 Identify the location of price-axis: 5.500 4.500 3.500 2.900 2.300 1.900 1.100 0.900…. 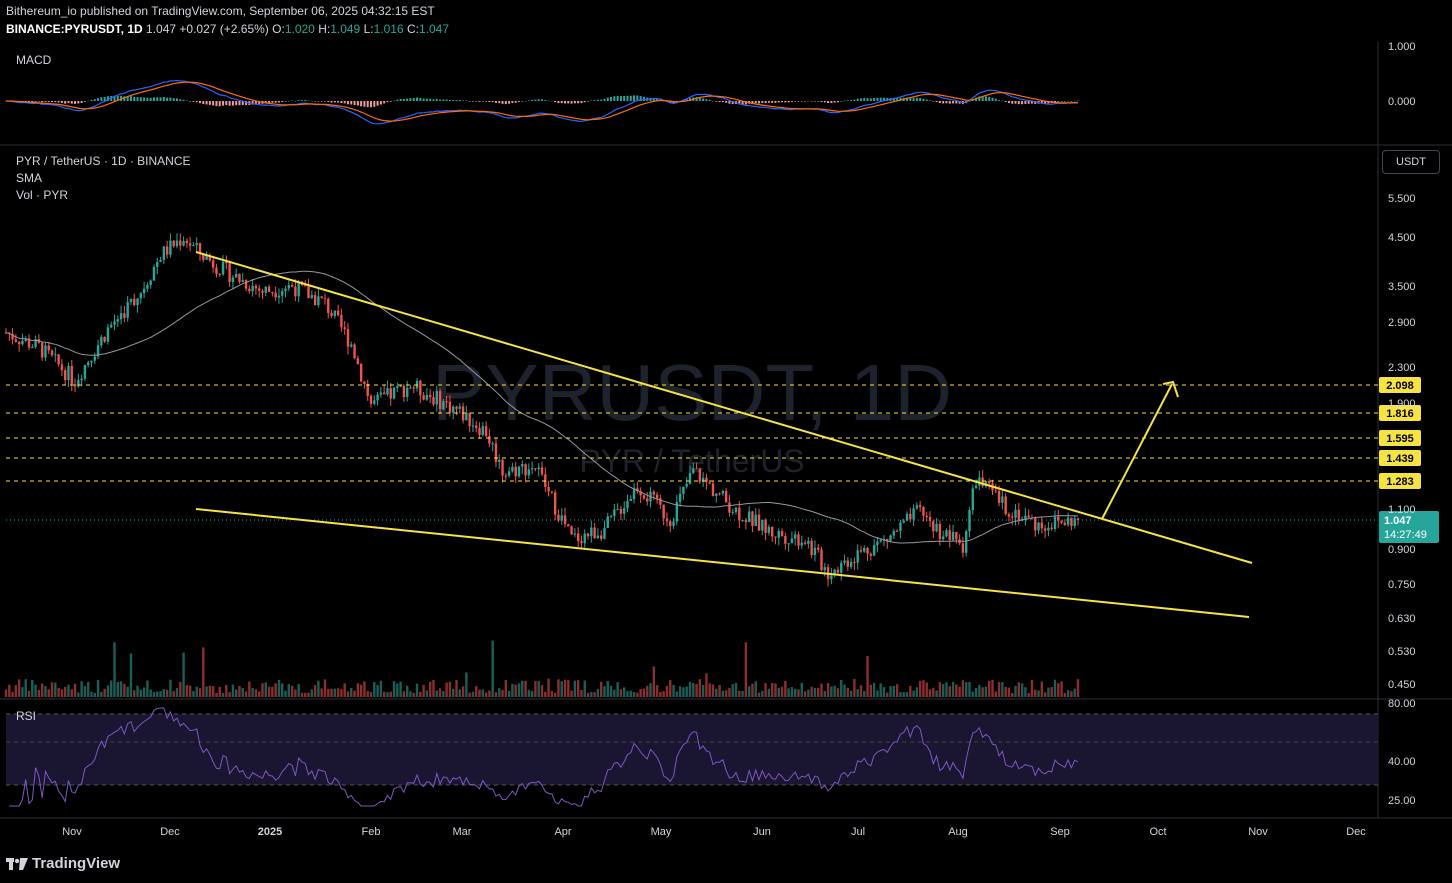
(1402, 424).